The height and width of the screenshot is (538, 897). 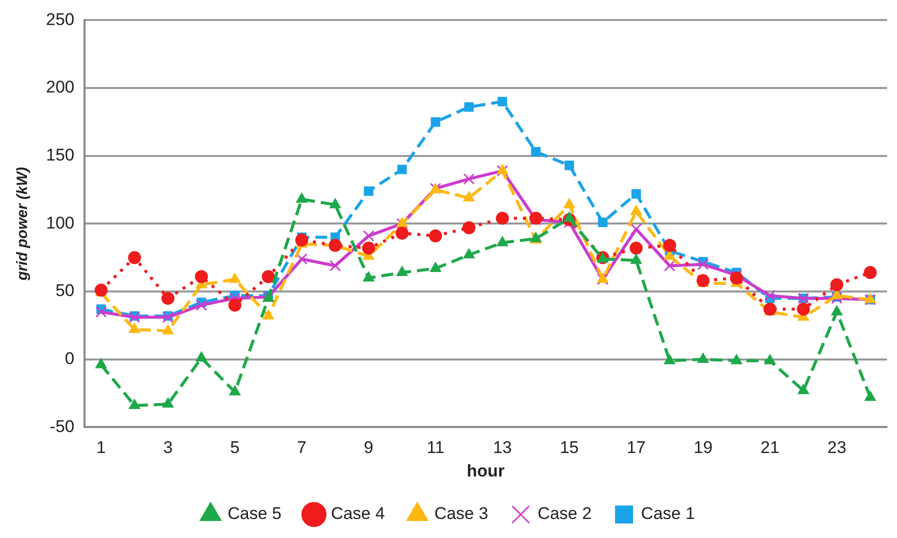 What do you see at coordinates (485, 470) in the screenshot?
I see `x-axis-title: hour` at bounding box center [485, 470].